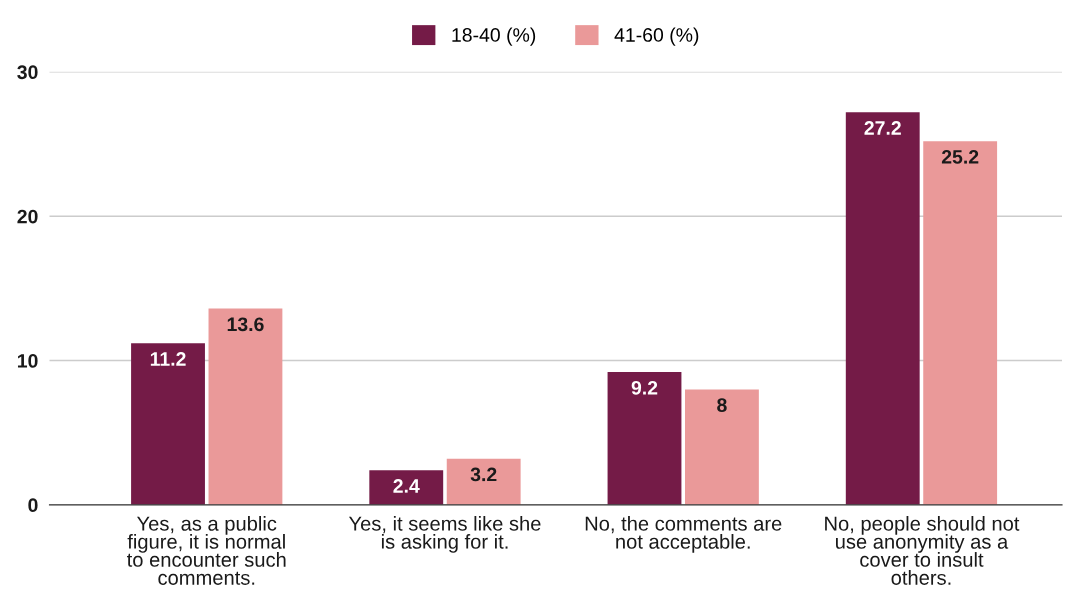 The image size is (1076, 609). What do you see at coordinates (168, 359) in the screenshot?
I see `data-label: 11.2` at bounding box center [168, 359].